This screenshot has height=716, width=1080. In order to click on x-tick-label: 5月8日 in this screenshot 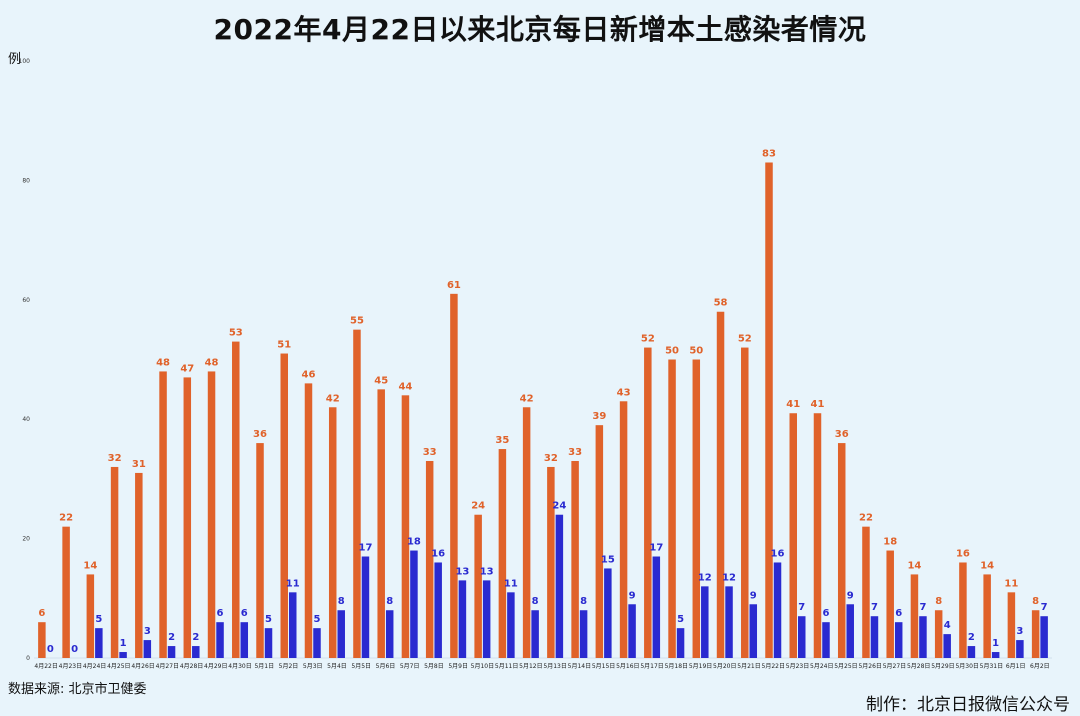, I will do `click(434, 666)`.